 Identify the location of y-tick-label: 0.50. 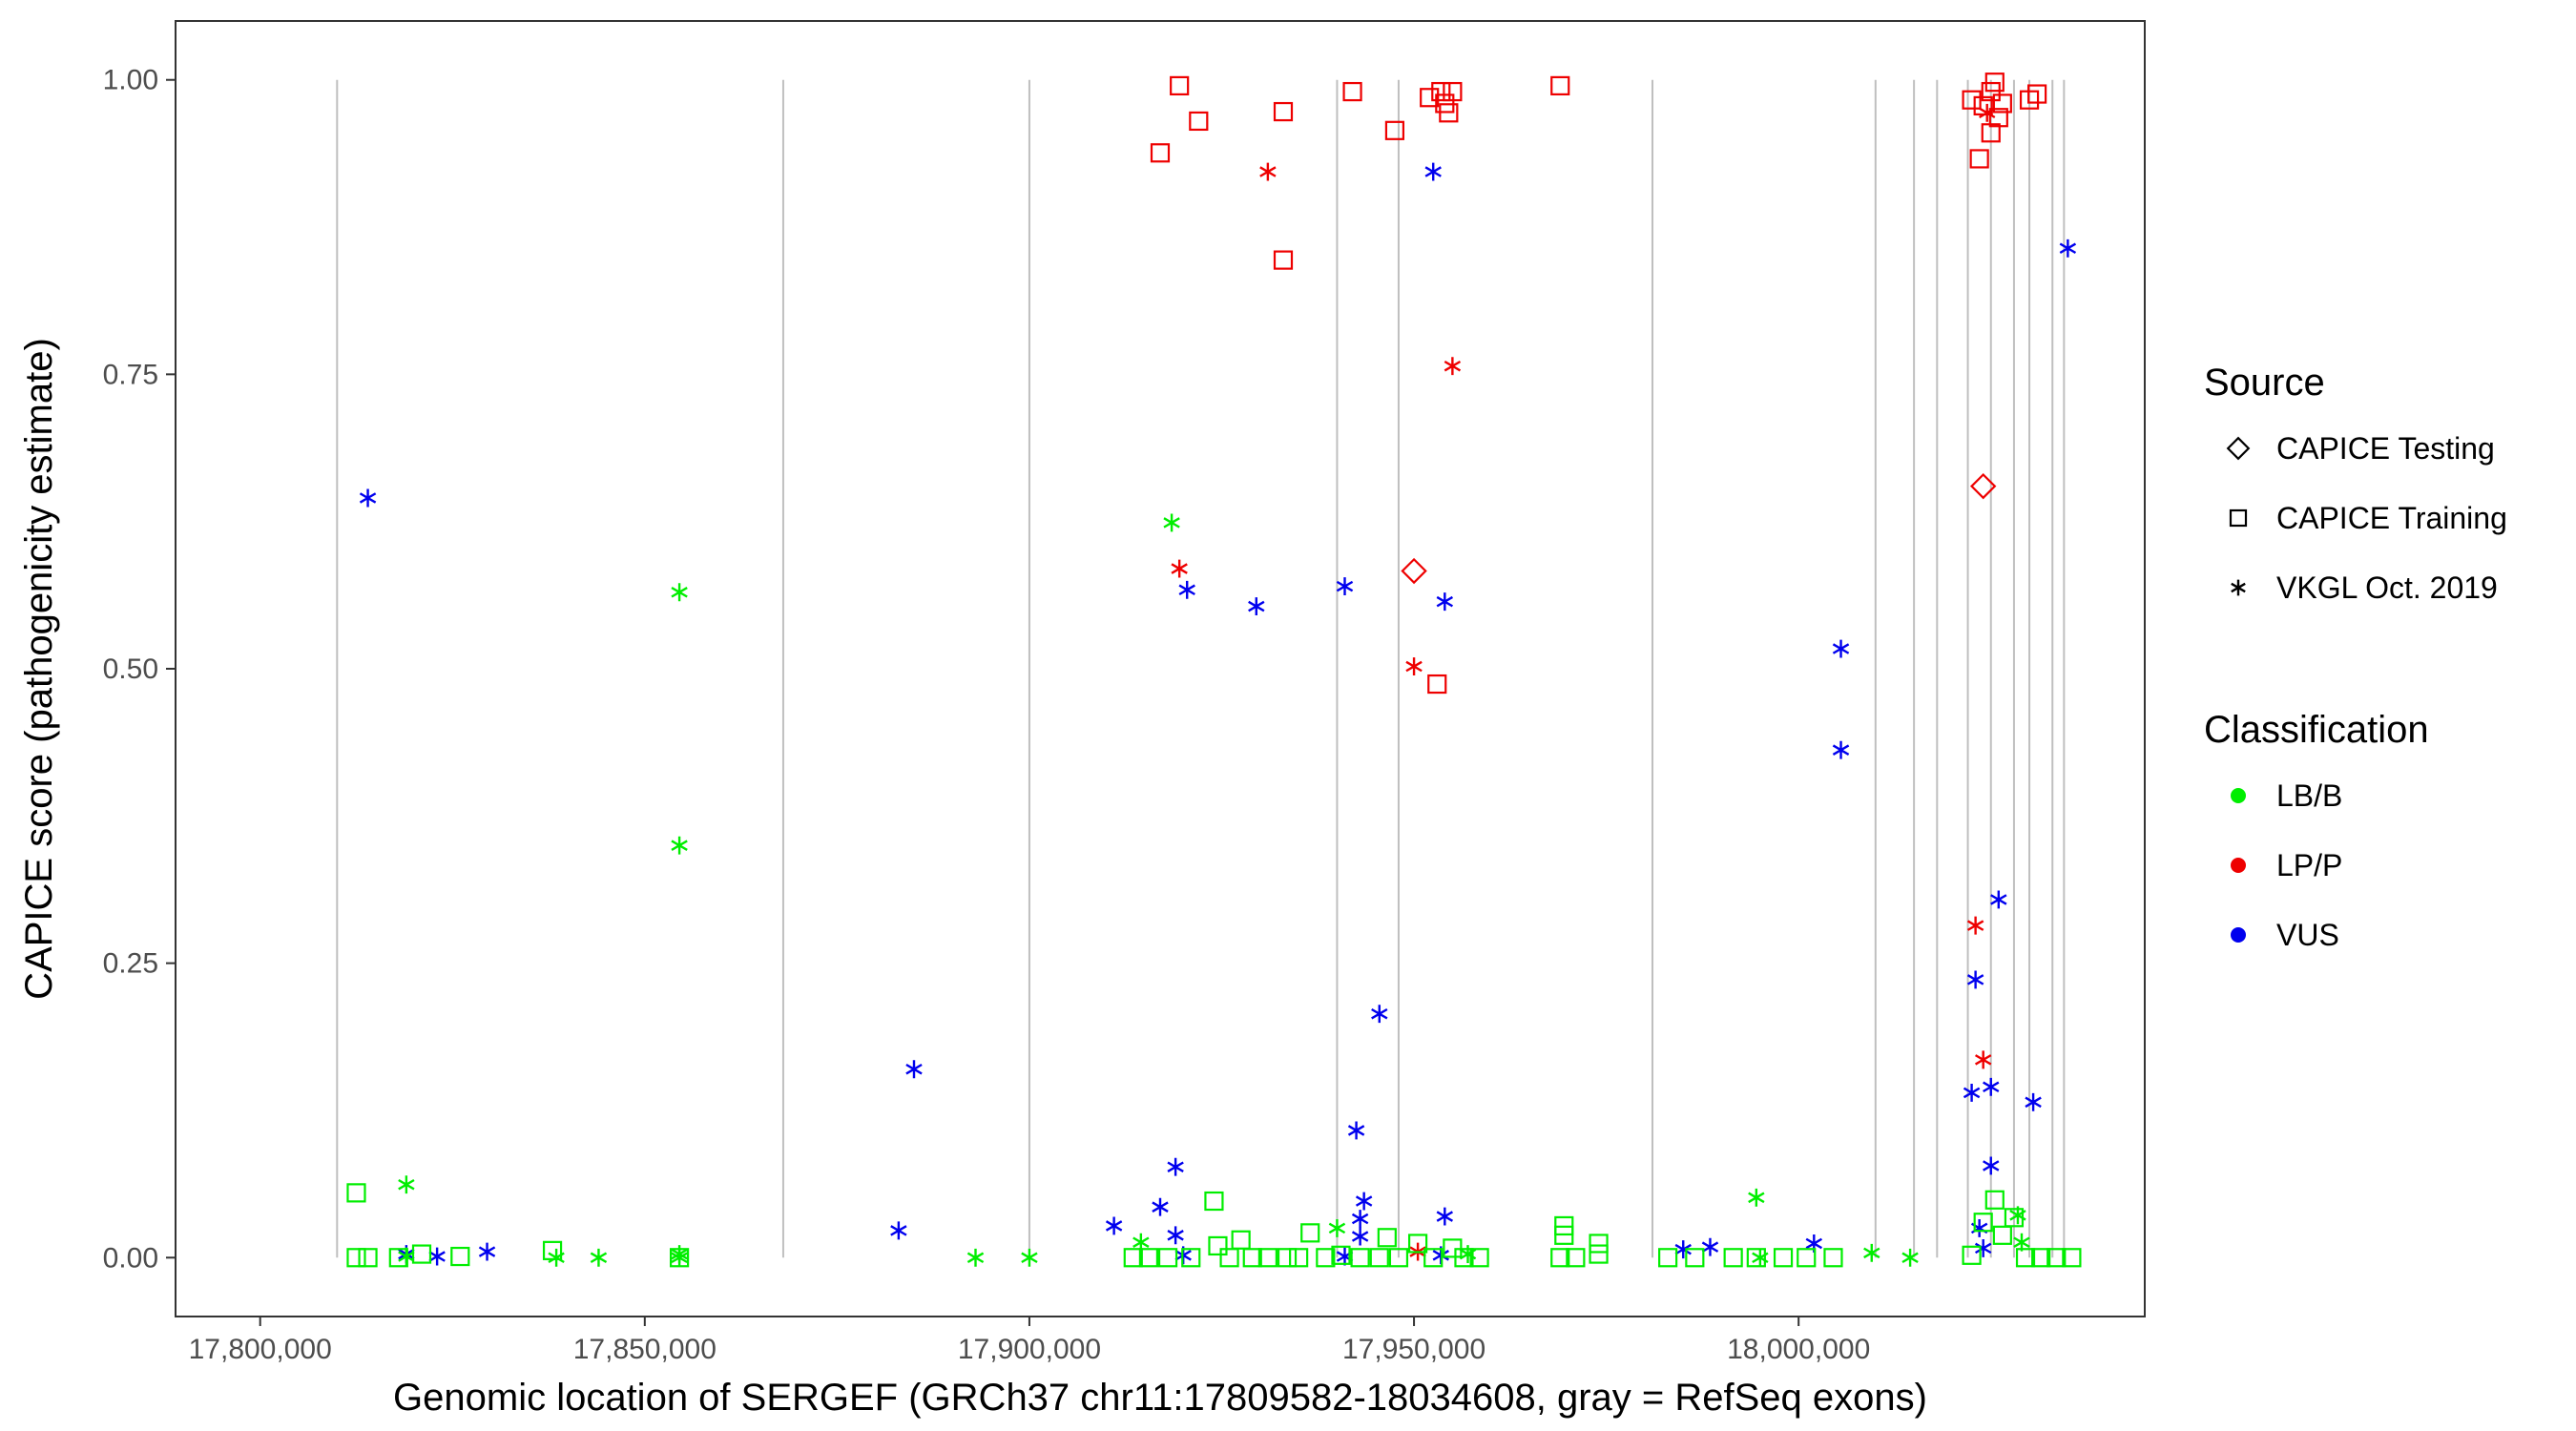
(130, 669).